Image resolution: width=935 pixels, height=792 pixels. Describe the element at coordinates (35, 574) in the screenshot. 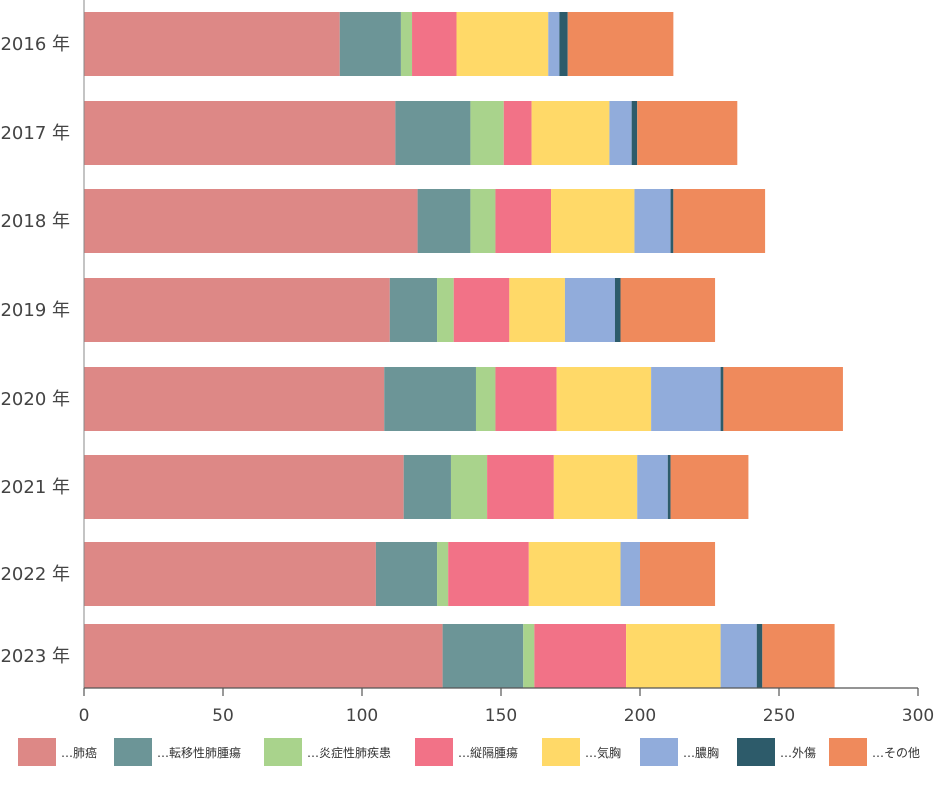

I see `category-label: 2022 年` at that location.